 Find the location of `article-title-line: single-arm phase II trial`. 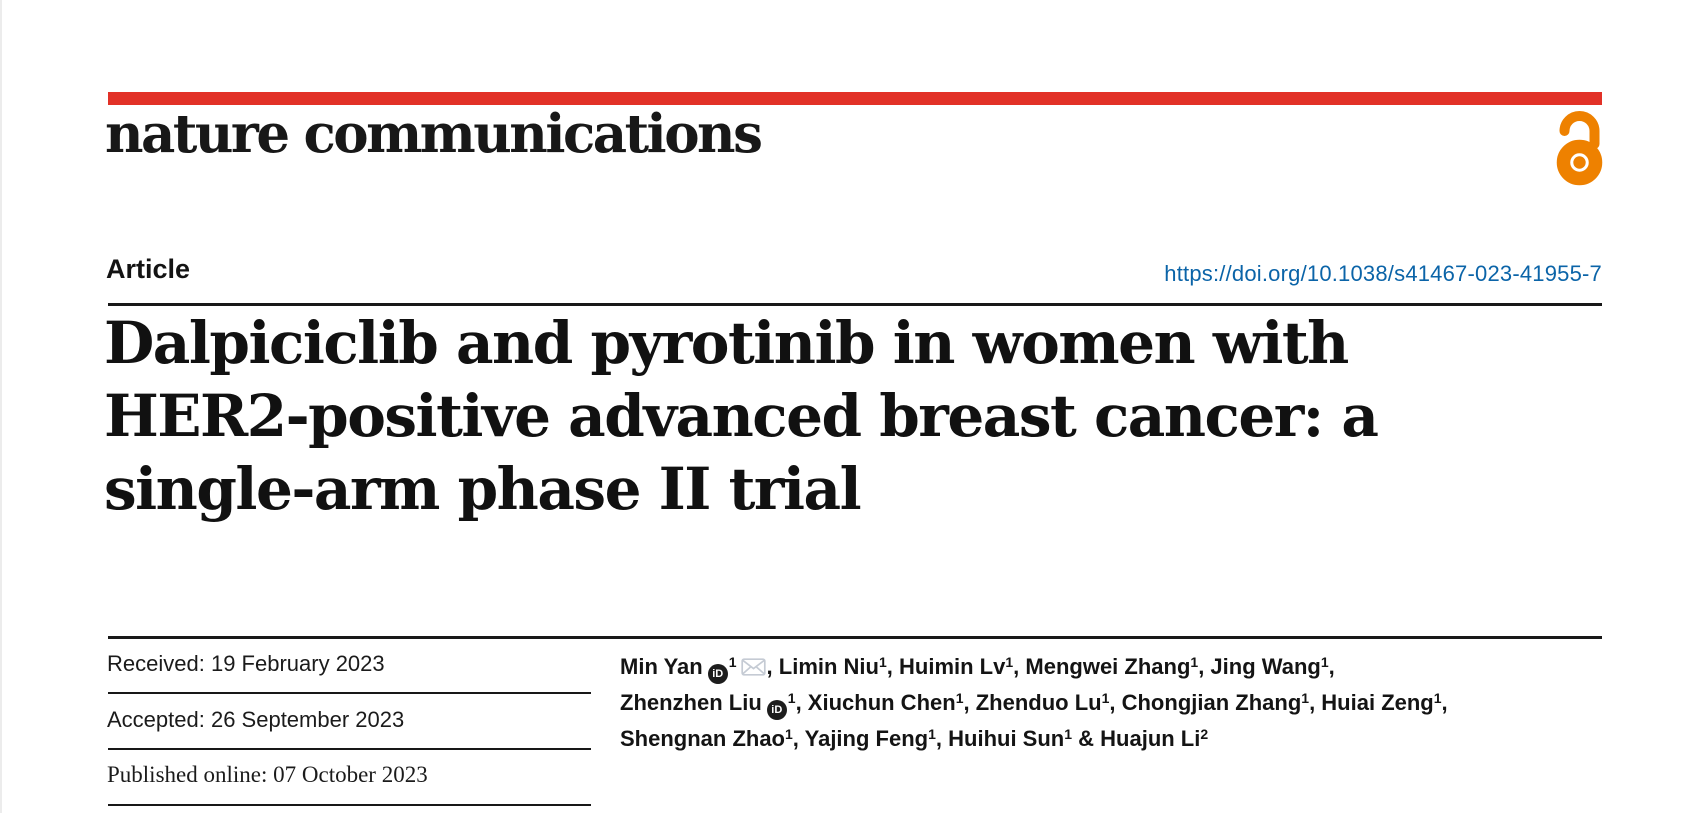

article-title-line: single-arm phase II trial is located at coordinates (483, 489).